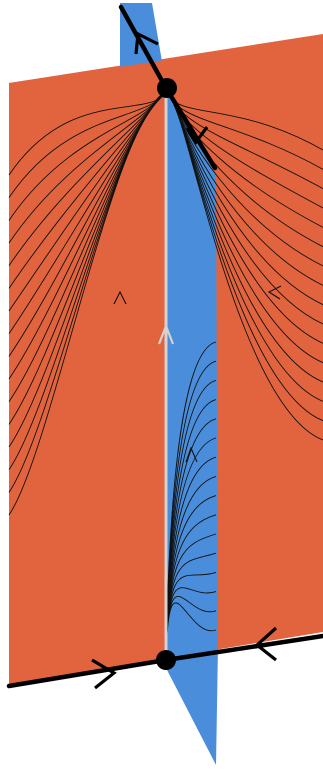 The width and height of the screenshot is (323, 775). What do you see at coordinates (274, 292) in the screenshot?
I see `right-flow-arrow` at bounding box center [274, 292].